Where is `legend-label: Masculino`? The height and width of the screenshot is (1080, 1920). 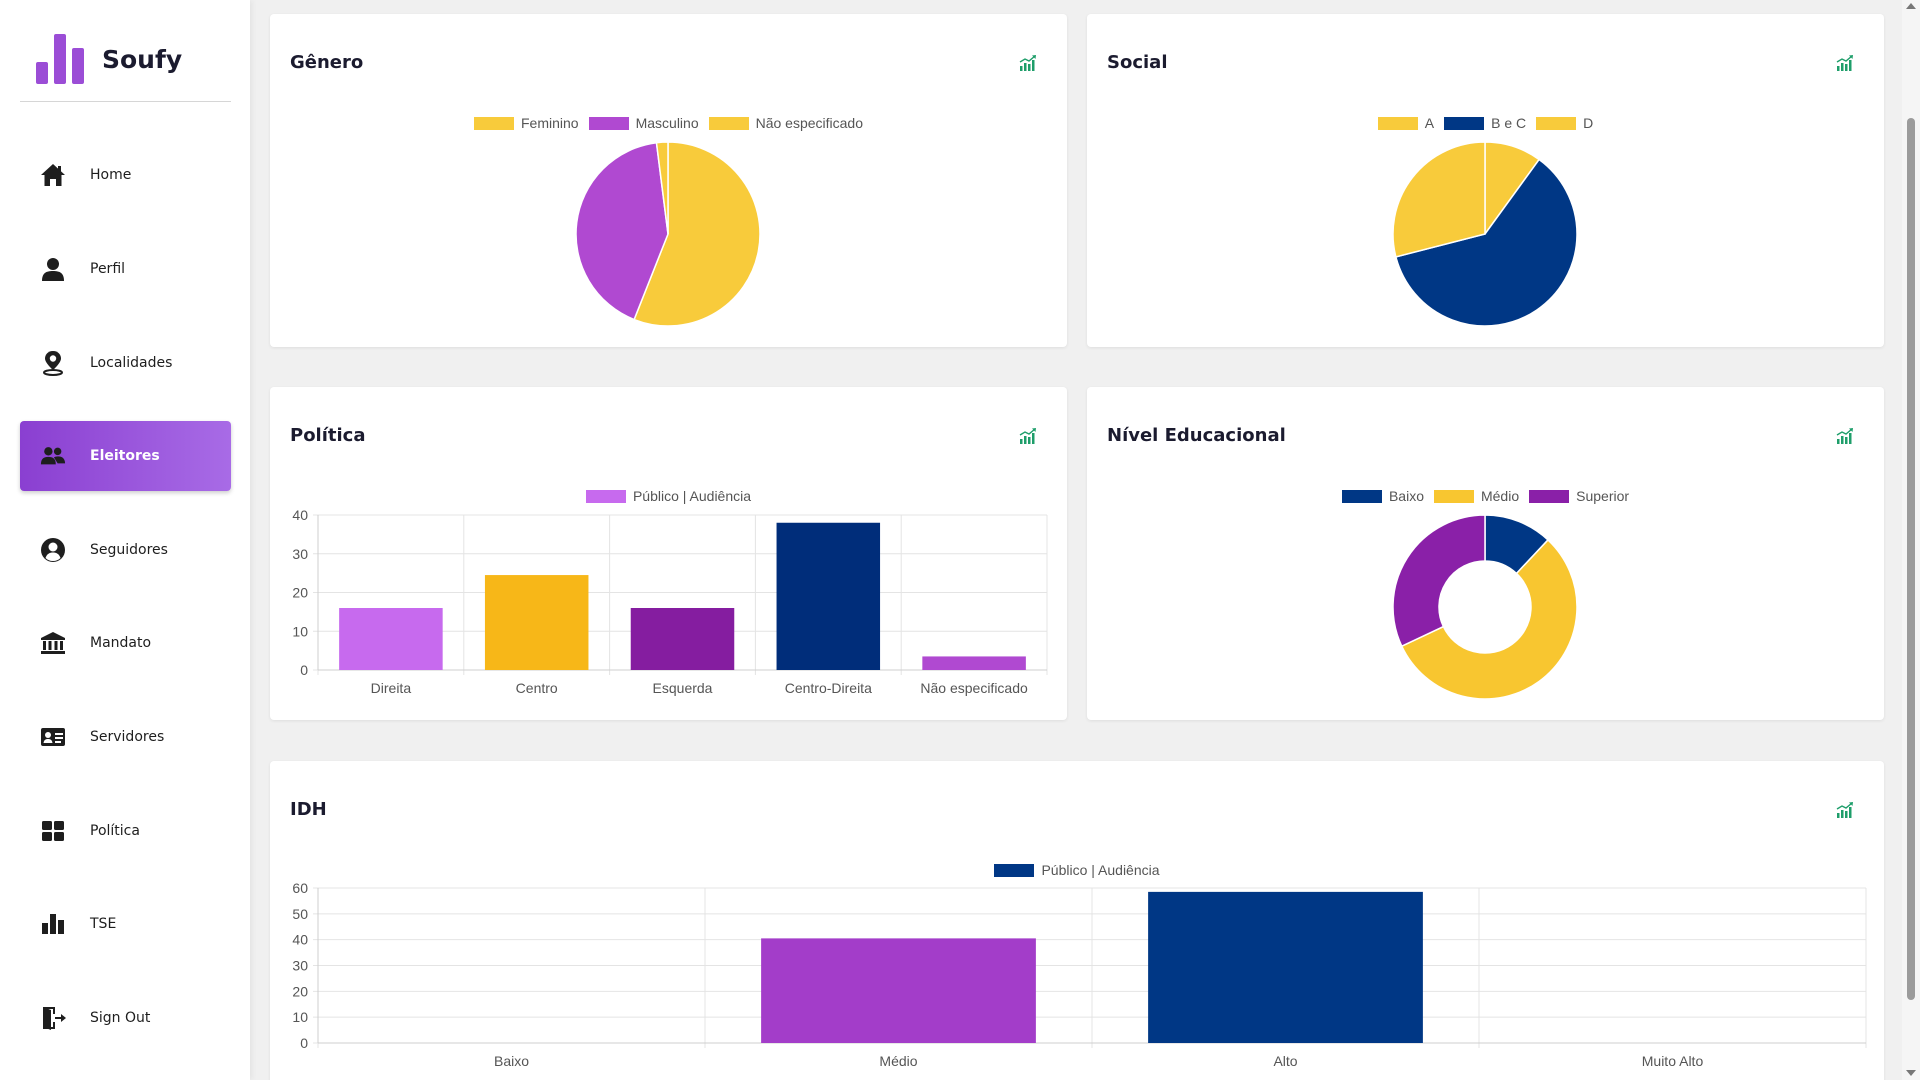
legend-label: Masculino is located at coordinates (667, 123).